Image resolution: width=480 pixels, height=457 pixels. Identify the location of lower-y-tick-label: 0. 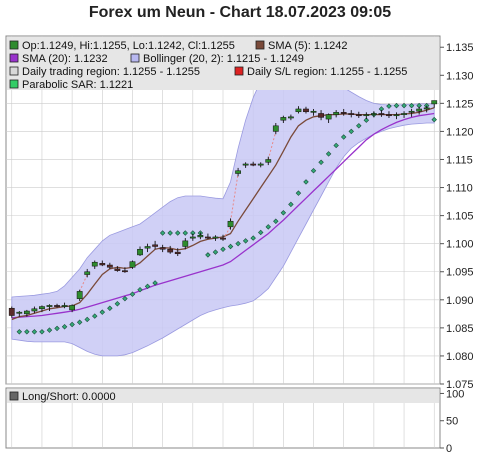
(449, 449).